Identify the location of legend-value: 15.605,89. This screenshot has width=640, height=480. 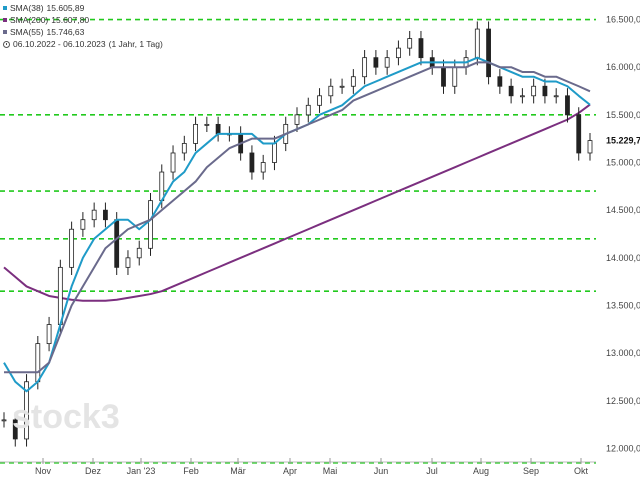
(65, 8).